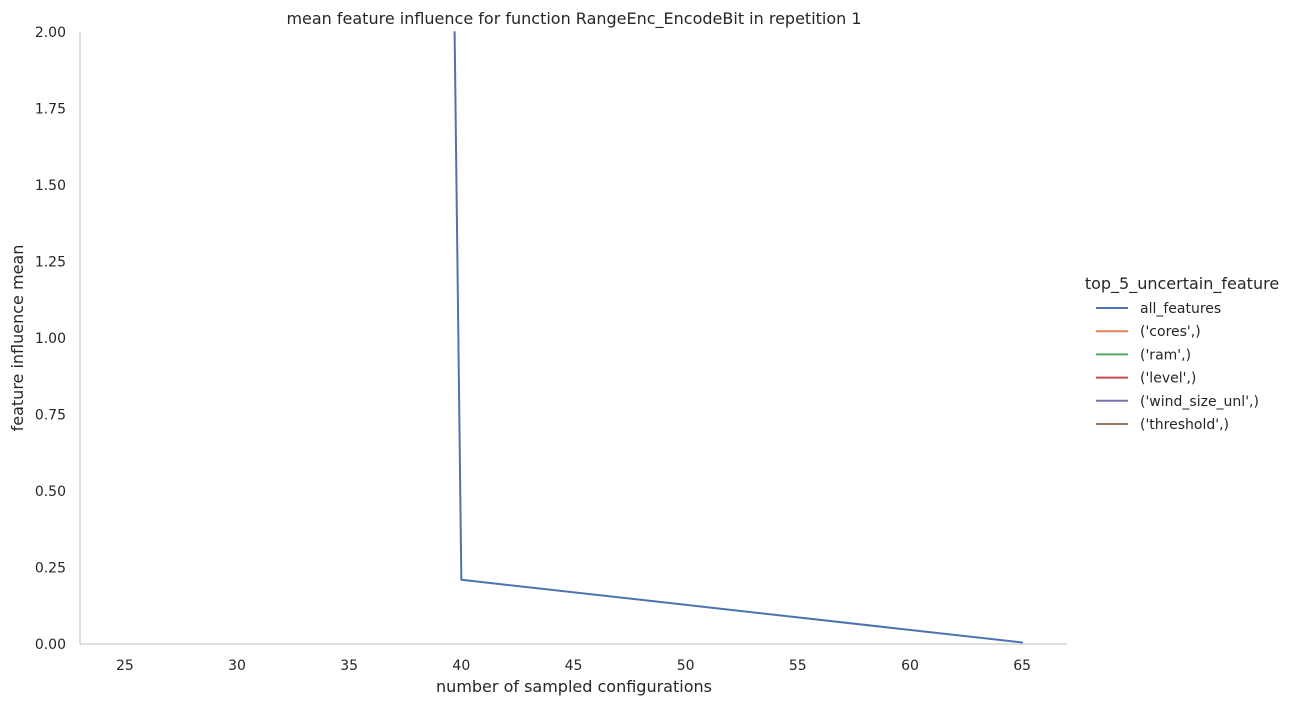  I want to click on x-tick-label: 45, so click(574, 666).